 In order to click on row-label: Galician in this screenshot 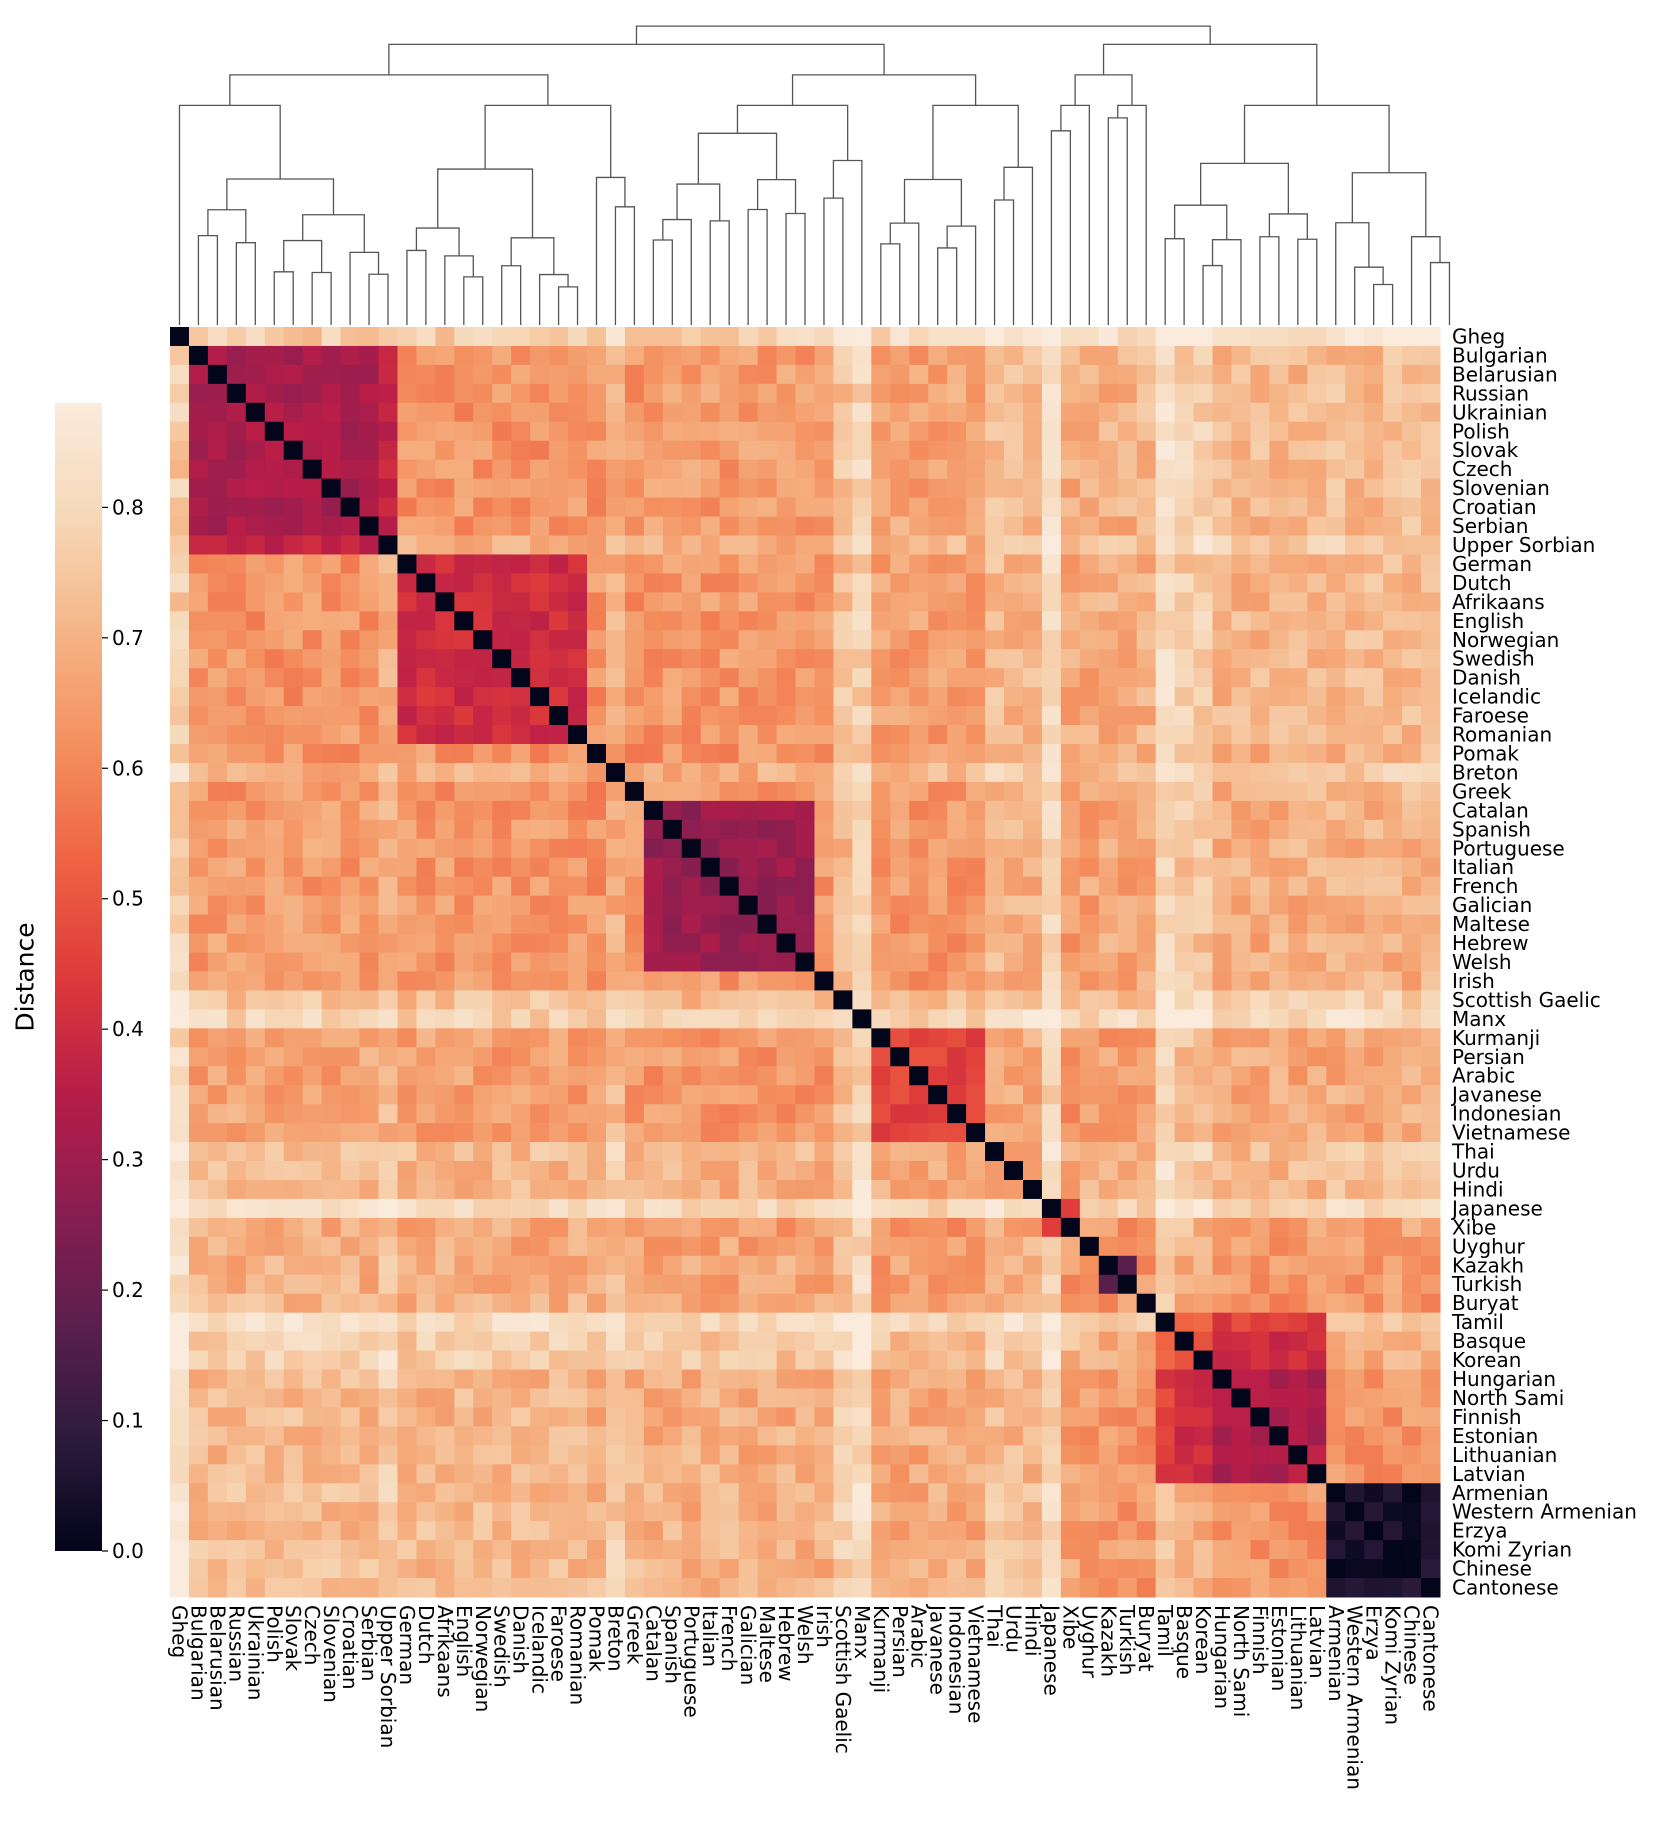, I will do `click(1492, 905)`.